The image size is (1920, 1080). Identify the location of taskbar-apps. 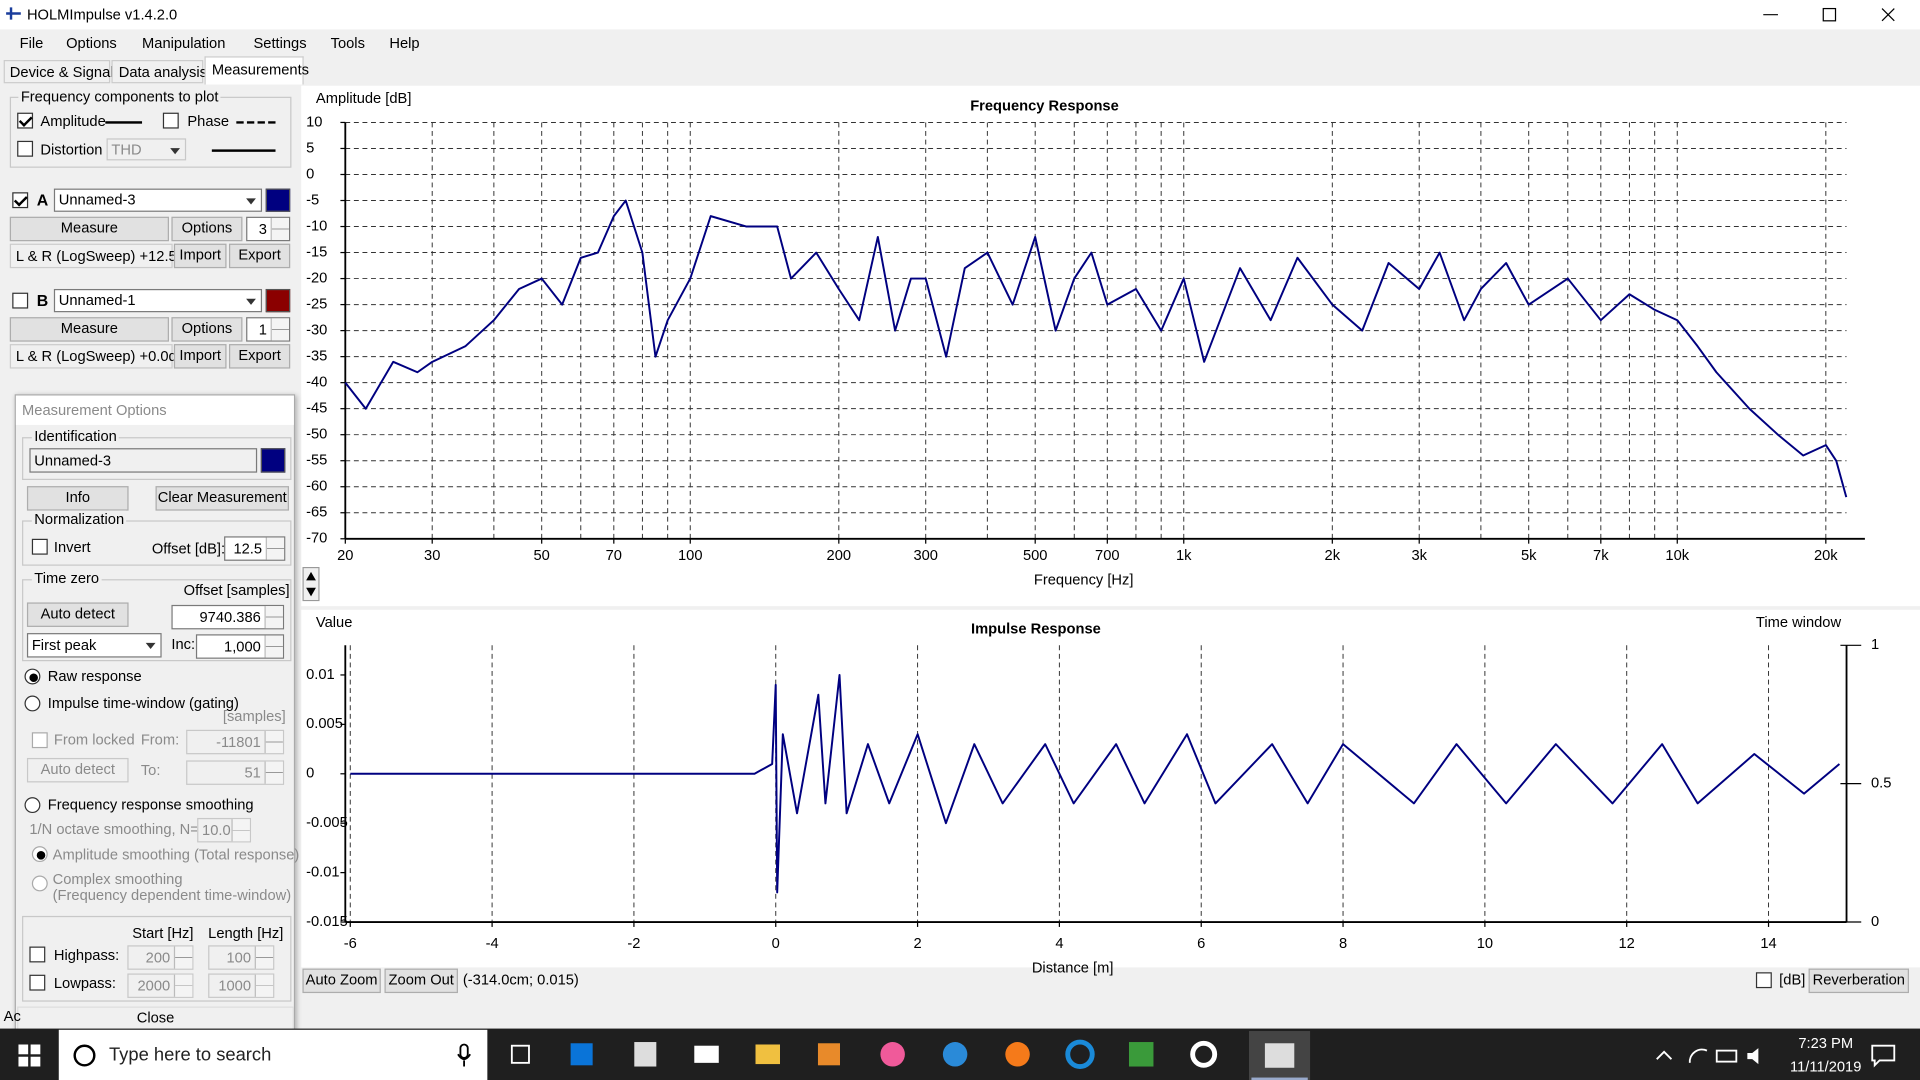
(906, 1055).